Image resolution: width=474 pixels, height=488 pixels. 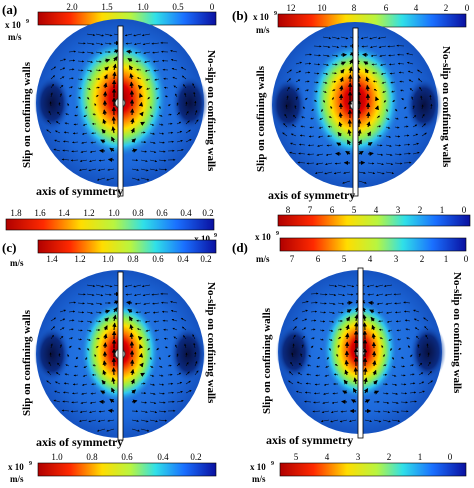 What do you see at coordinates (354, 8) in the screenshot?
I see `tick: 8` at bounding box center [354, 8].